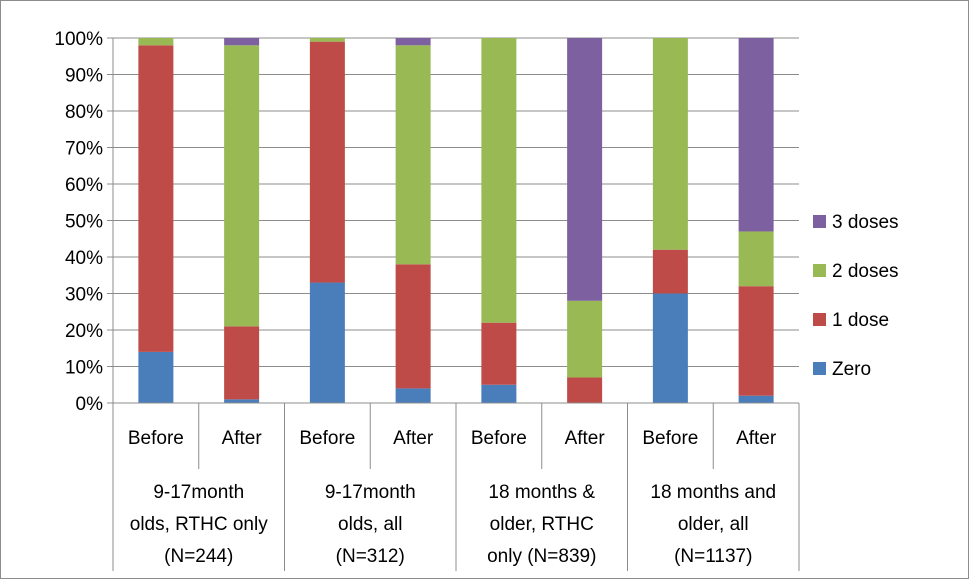  What do you see at coordinates (84, 368) in the screenshot?
I see `y-tick-label: 10%` at bounding box center [84, 368].